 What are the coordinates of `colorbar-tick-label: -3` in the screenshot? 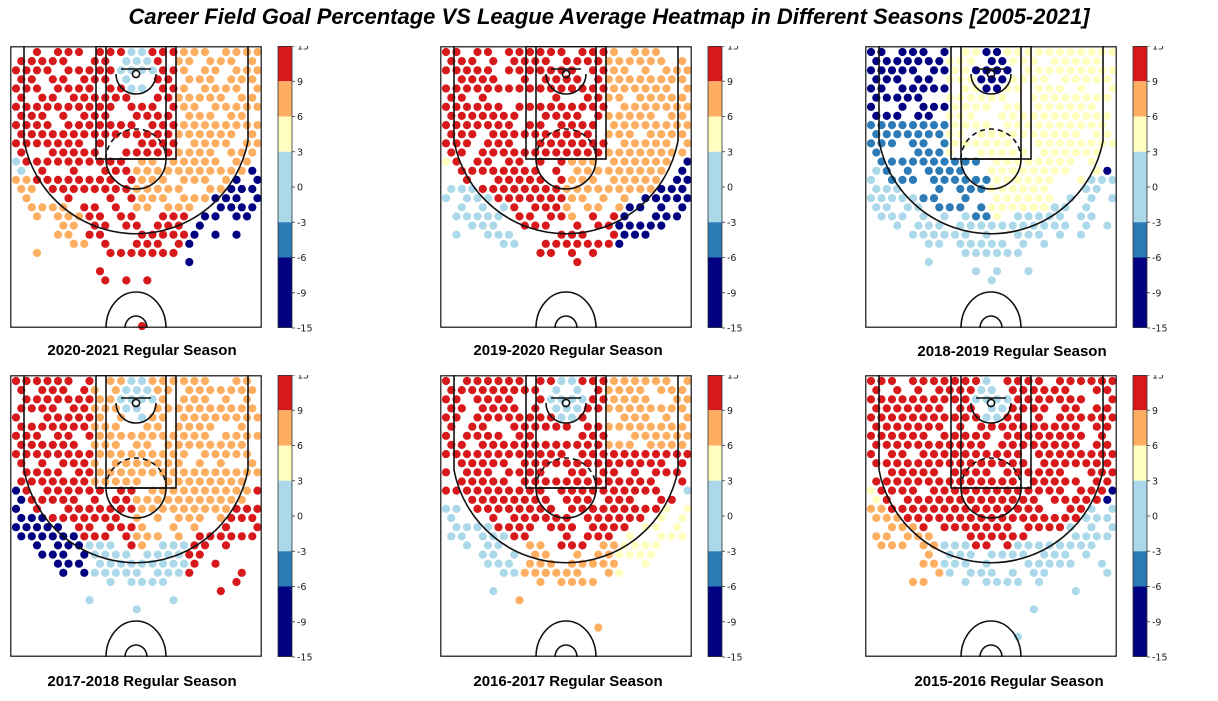 It's located at (301, 552).